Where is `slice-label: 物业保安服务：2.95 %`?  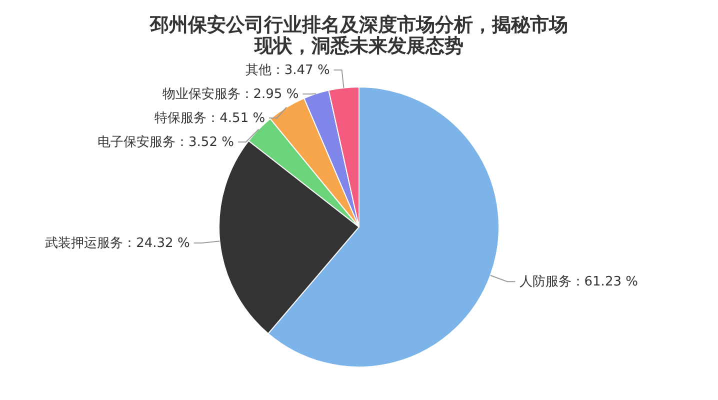
slice-label: 物业保安服务：2.95 % is located at coordinates (230, 94).